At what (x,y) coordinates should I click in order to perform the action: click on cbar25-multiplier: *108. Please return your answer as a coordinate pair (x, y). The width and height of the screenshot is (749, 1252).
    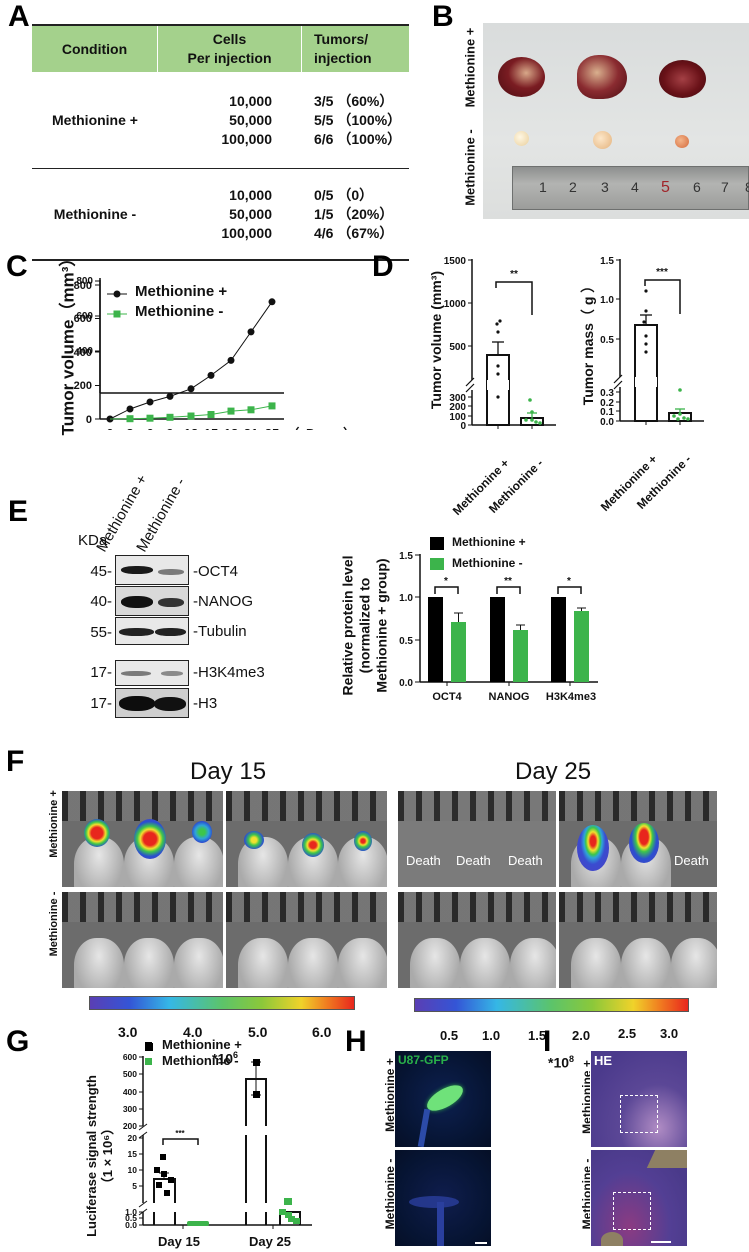
    Looking at the image, I should click on (561, 1062).